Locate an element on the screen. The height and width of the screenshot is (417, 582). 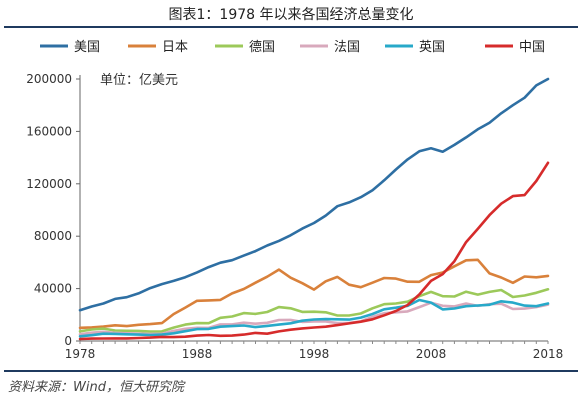
legend-label: 法国 is located at coordinates (347, 47).